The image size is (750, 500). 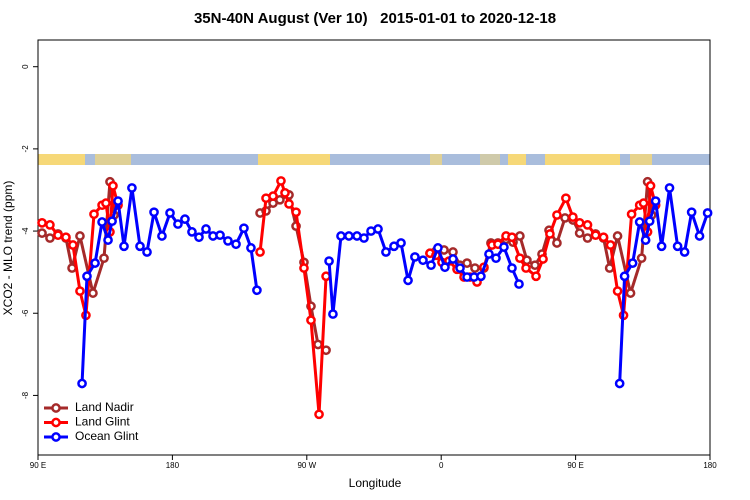 I want to click on y-tick-label: -4, so click(x=25, y=231).